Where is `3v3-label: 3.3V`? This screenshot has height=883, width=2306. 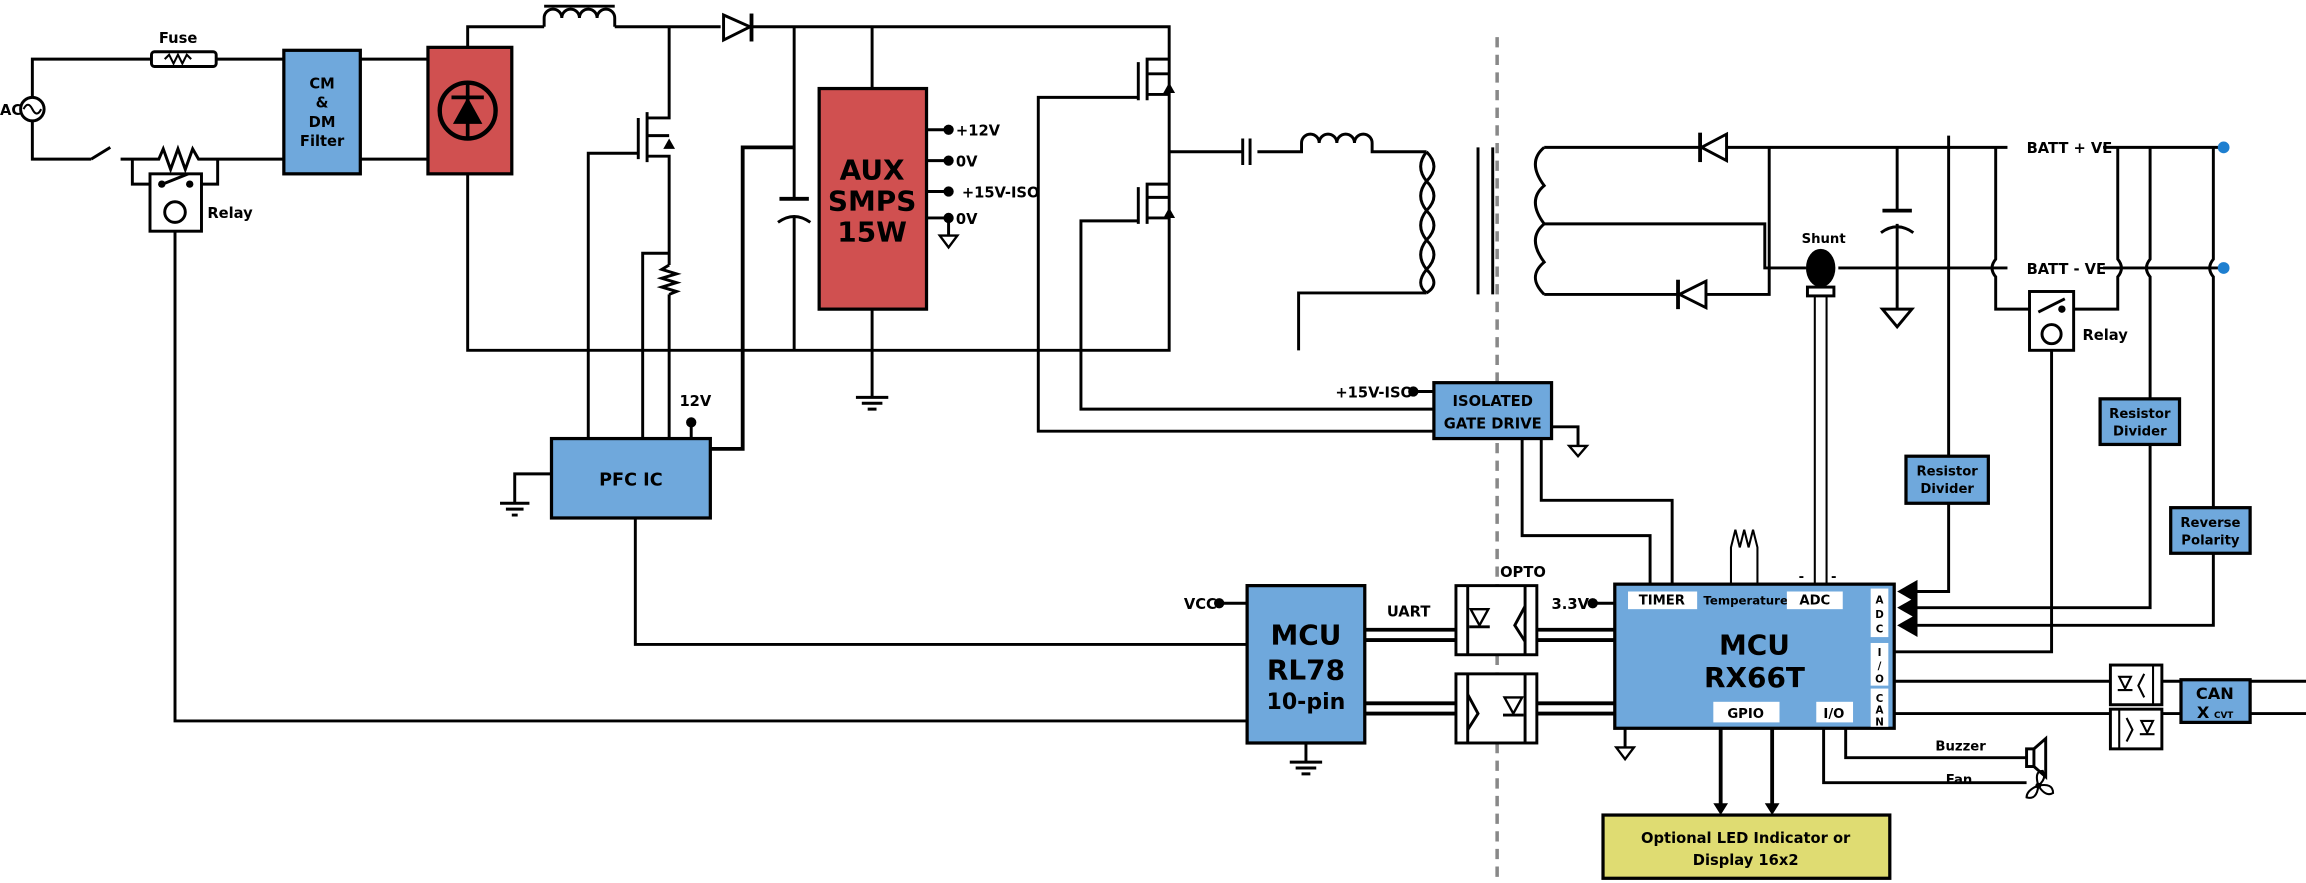
3v3-label: 3.3V is located at coordinates (1571, 604).